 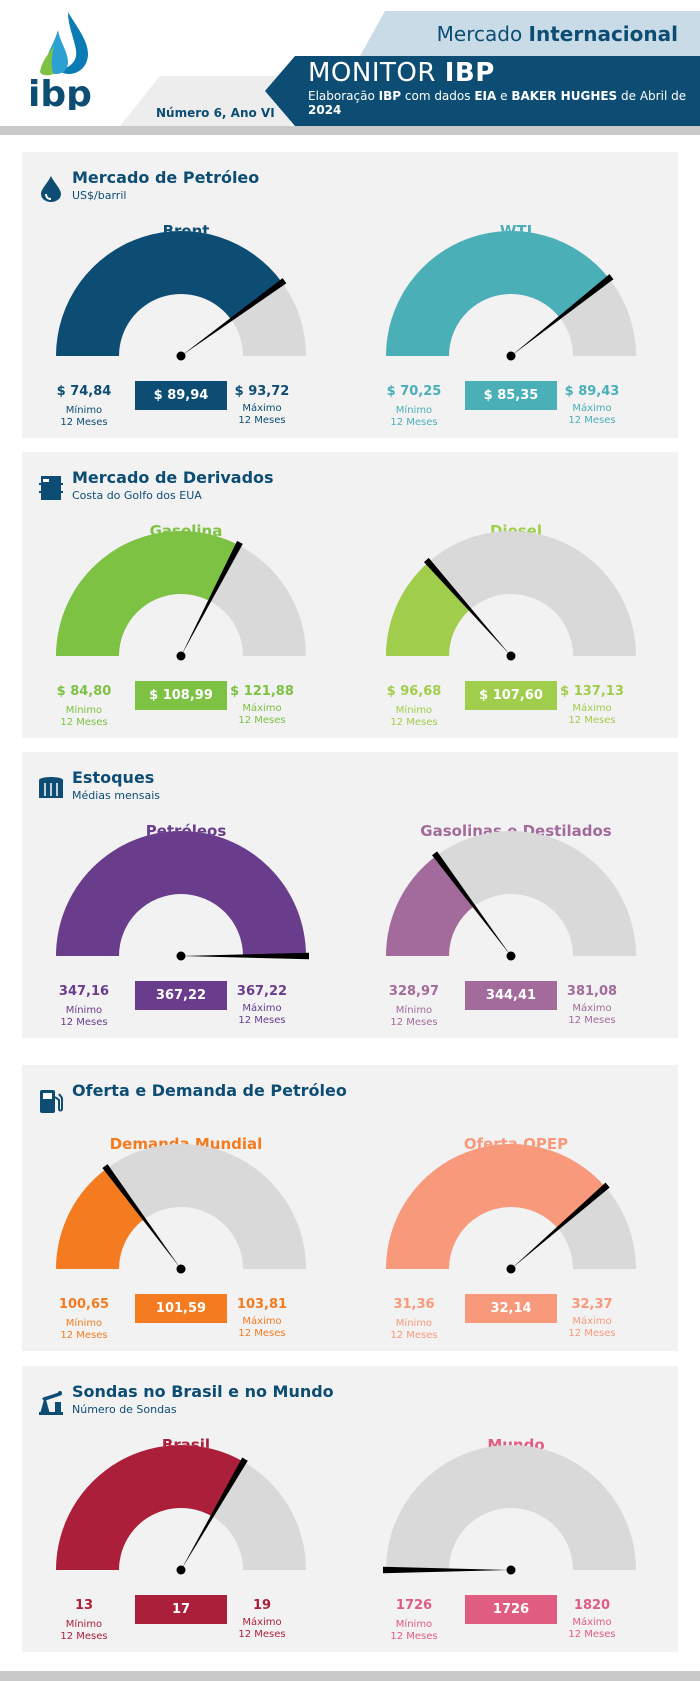 I want to click on header-market: Mercado Internacional, so click(x=557, y=34).